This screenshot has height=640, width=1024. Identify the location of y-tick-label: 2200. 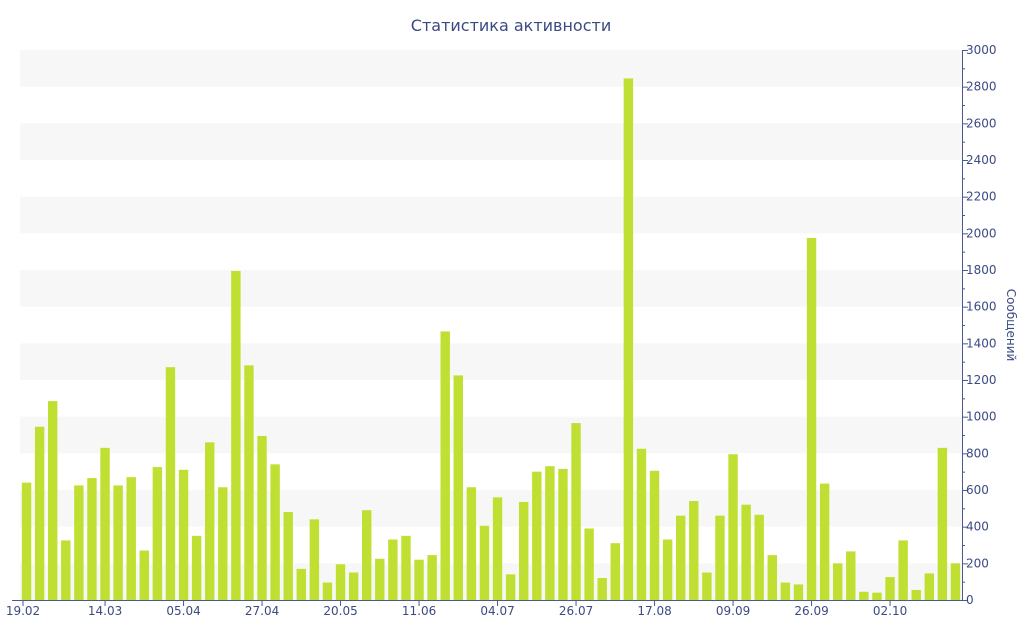
(981, 197).